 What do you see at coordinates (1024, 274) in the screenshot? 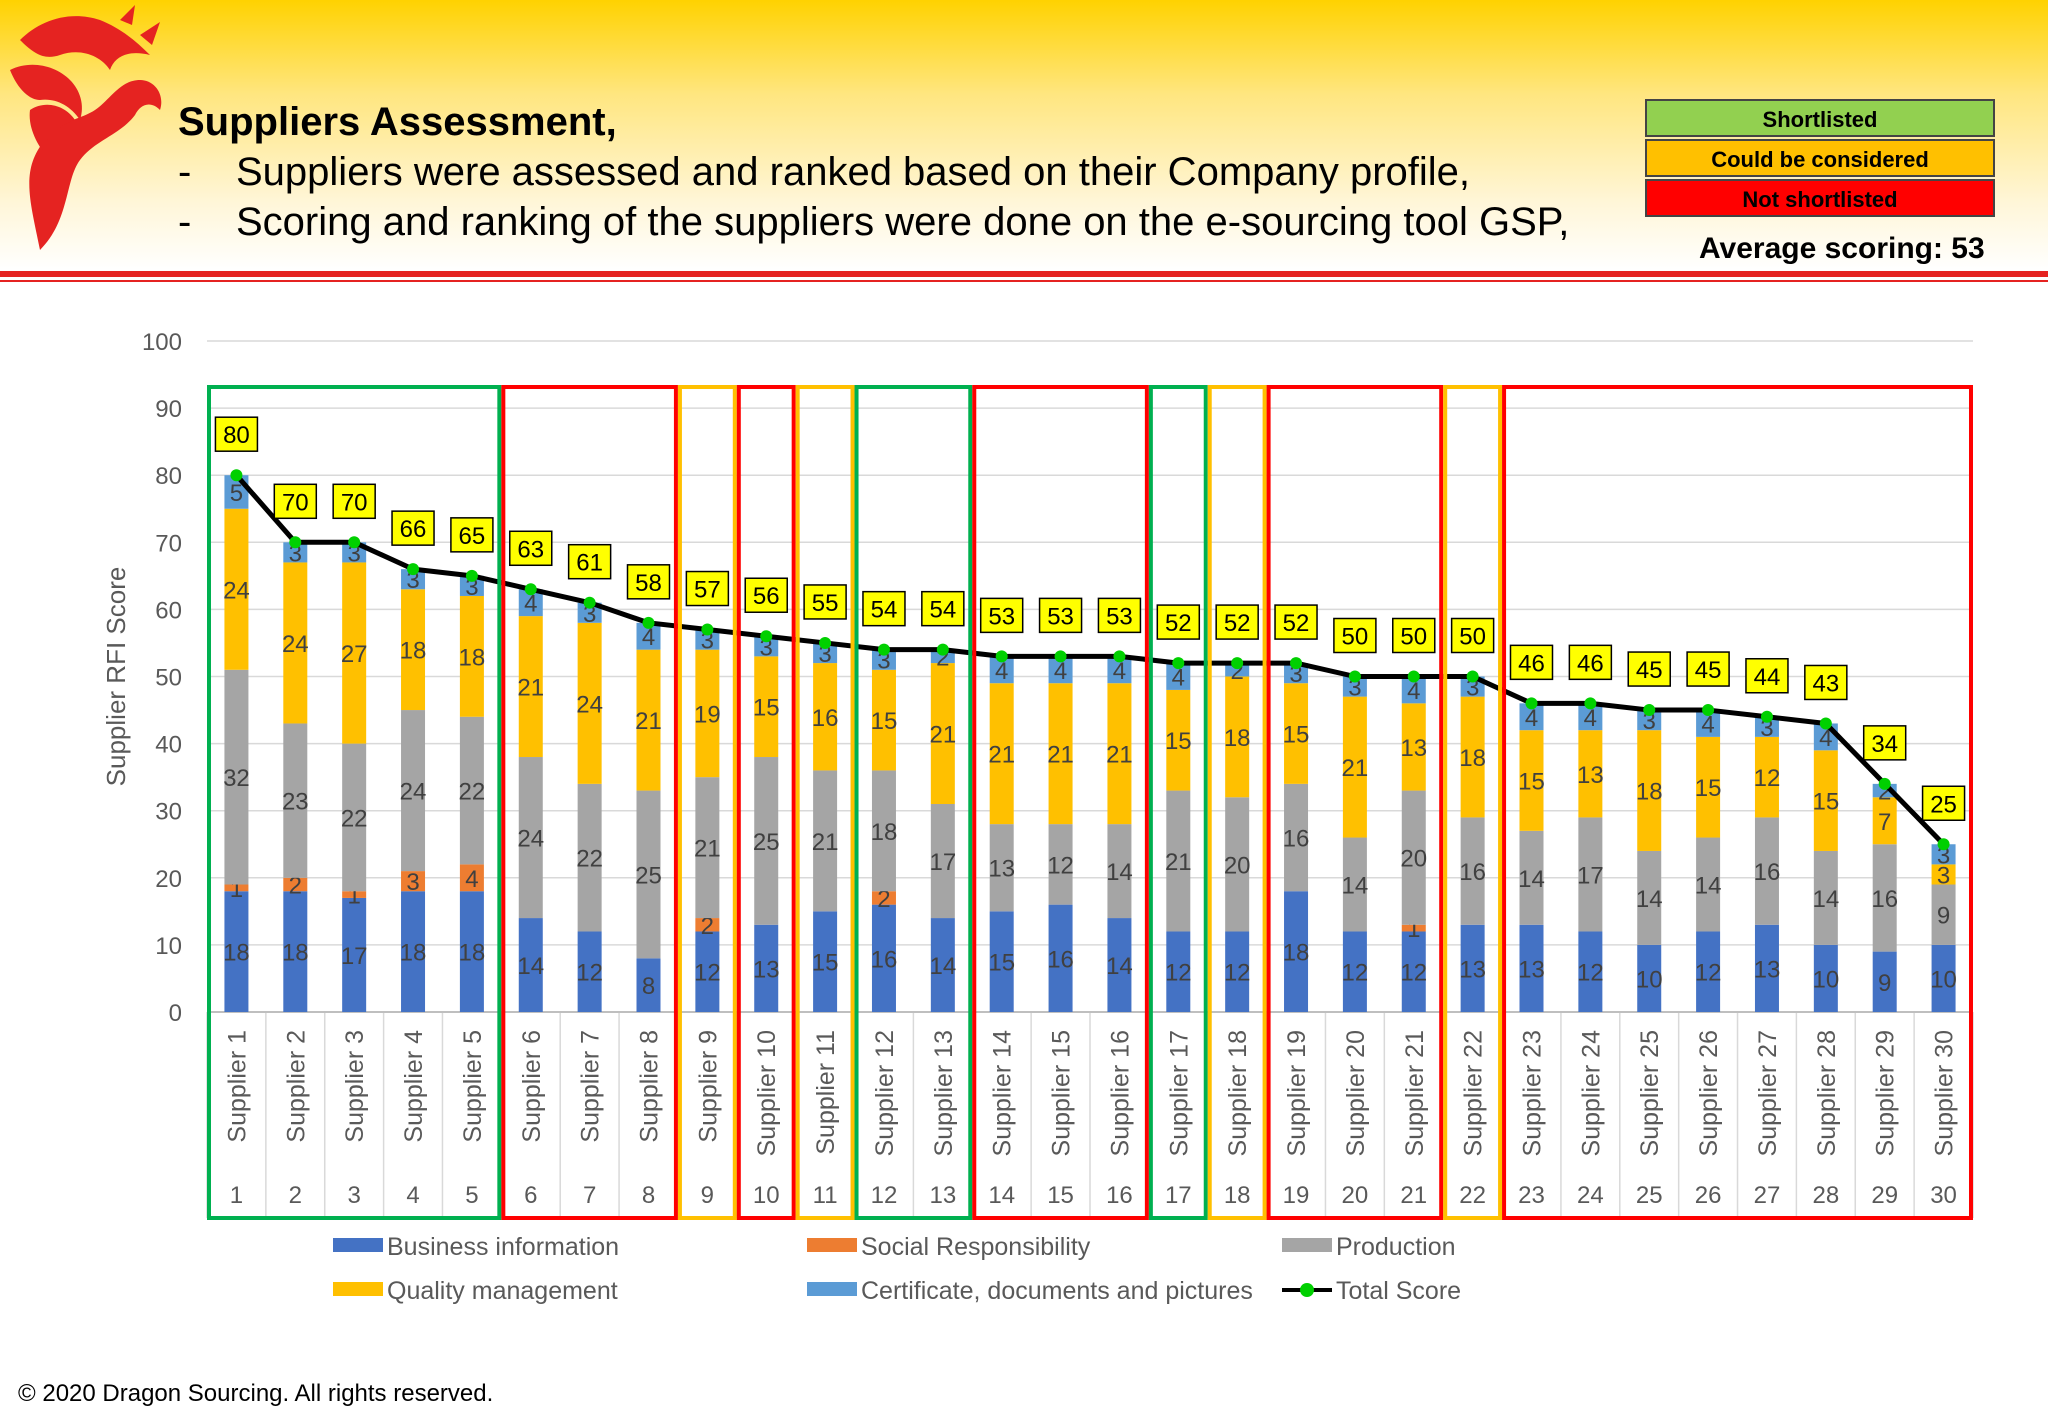
I see `header-divider` at bounding box center [1024, 274].